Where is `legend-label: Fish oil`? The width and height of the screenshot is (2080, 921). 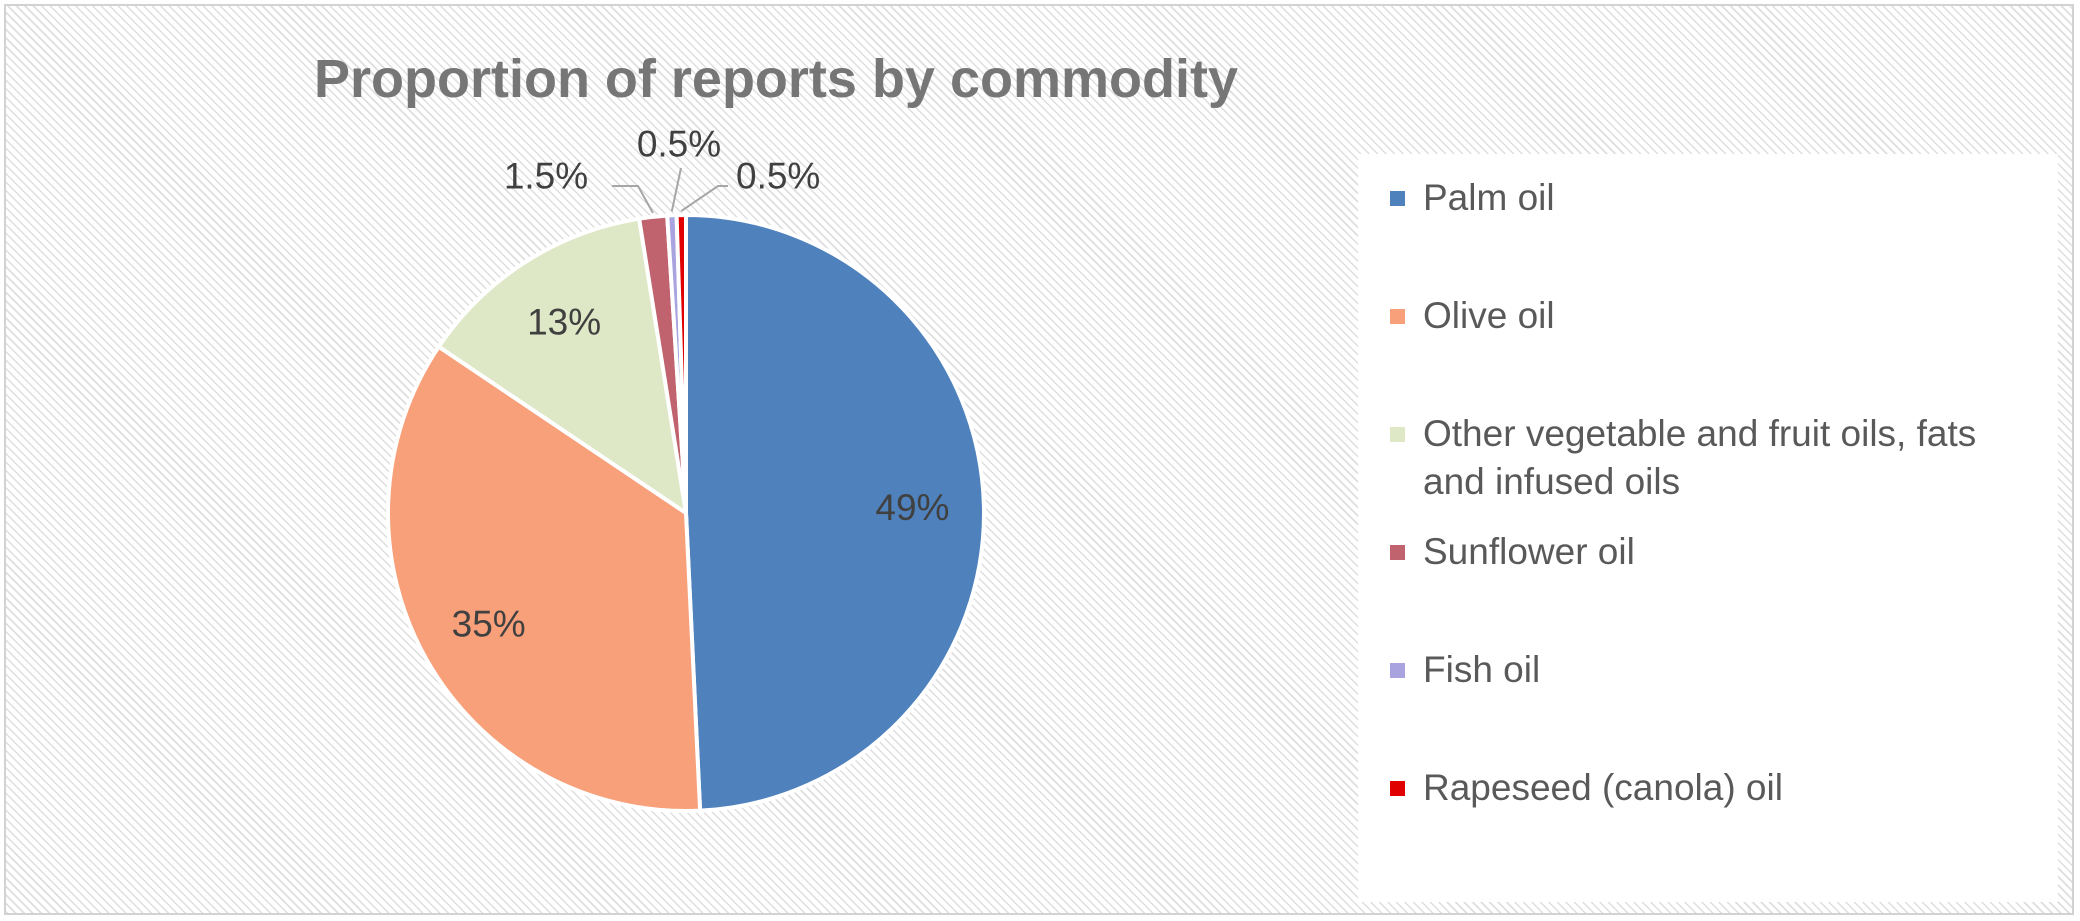
legend-label: Fish oil is located at coordinates (1482, 669).